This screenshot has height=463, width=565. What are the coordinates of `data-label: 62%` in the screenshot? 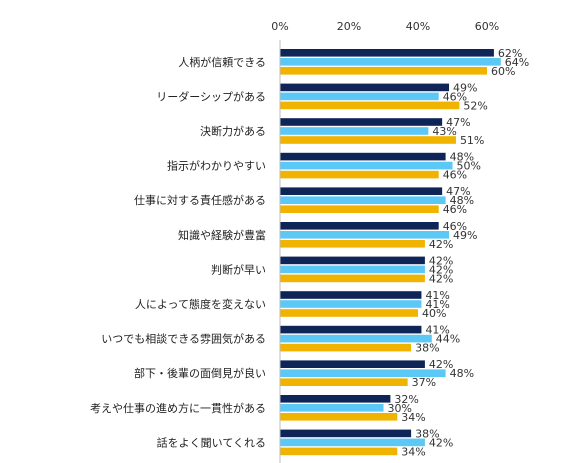 It's located at (510, 53).